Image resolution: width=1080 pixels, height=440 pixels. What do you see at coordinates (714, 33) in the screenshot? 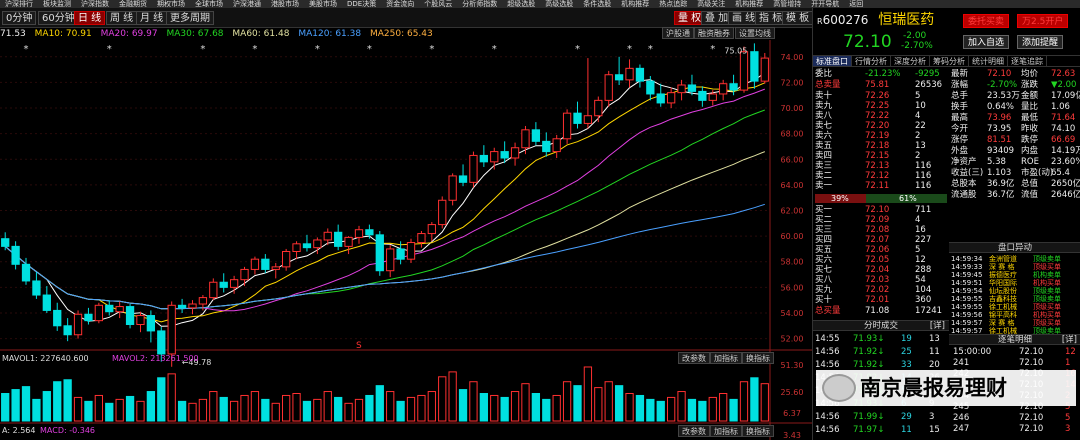
I see `margin-button: 融资融券` at bounding box center [714, 33].